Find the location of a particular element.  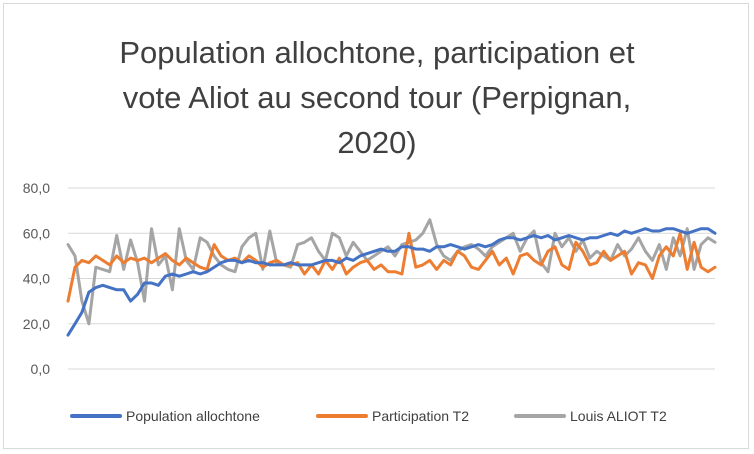

legend-item-aliot: Louis ALIOT T2 is located at coordinates (590, 416).